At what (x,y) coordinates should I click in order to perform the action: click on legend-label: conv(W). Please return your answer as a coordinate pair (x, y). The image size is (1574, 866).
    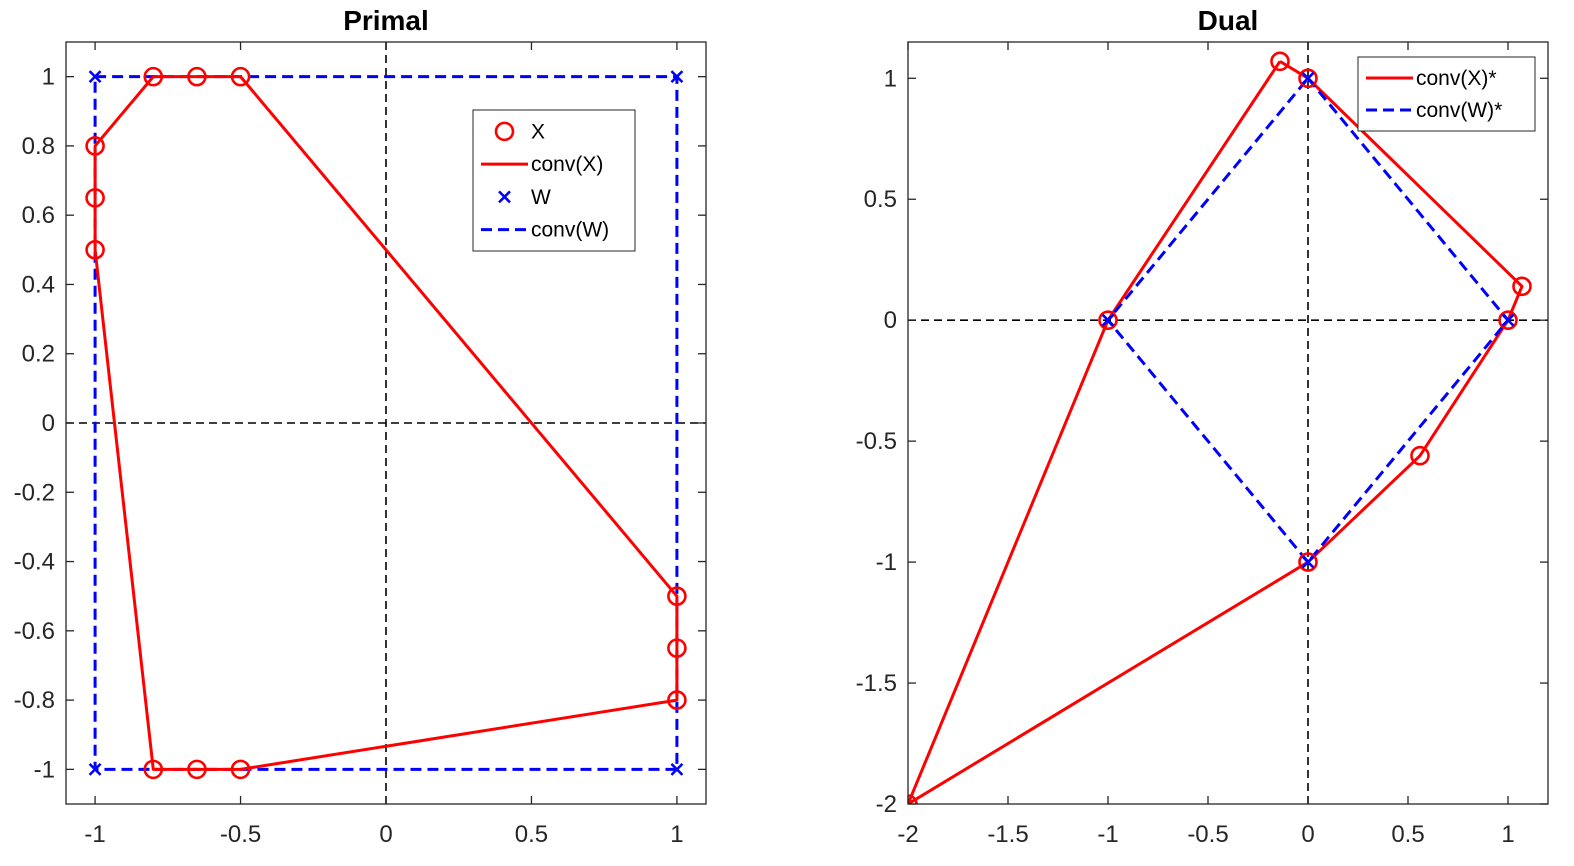
    Looking at the image, I should click on (570, 230).